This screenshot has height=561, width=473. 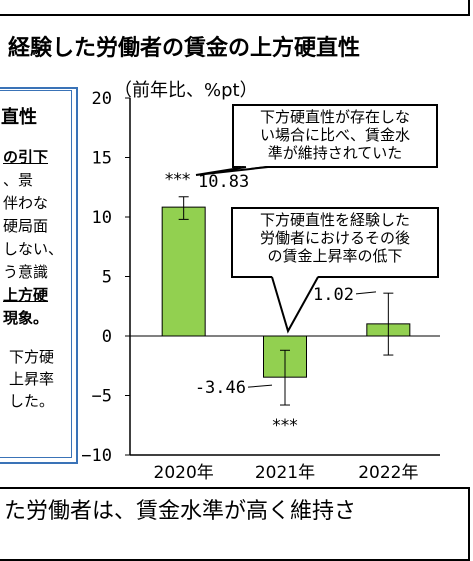 What do you see at coordinates (18, 180) in the screenshot?
I see `left-panel-line: 、景` at bounding box center [18, 180].